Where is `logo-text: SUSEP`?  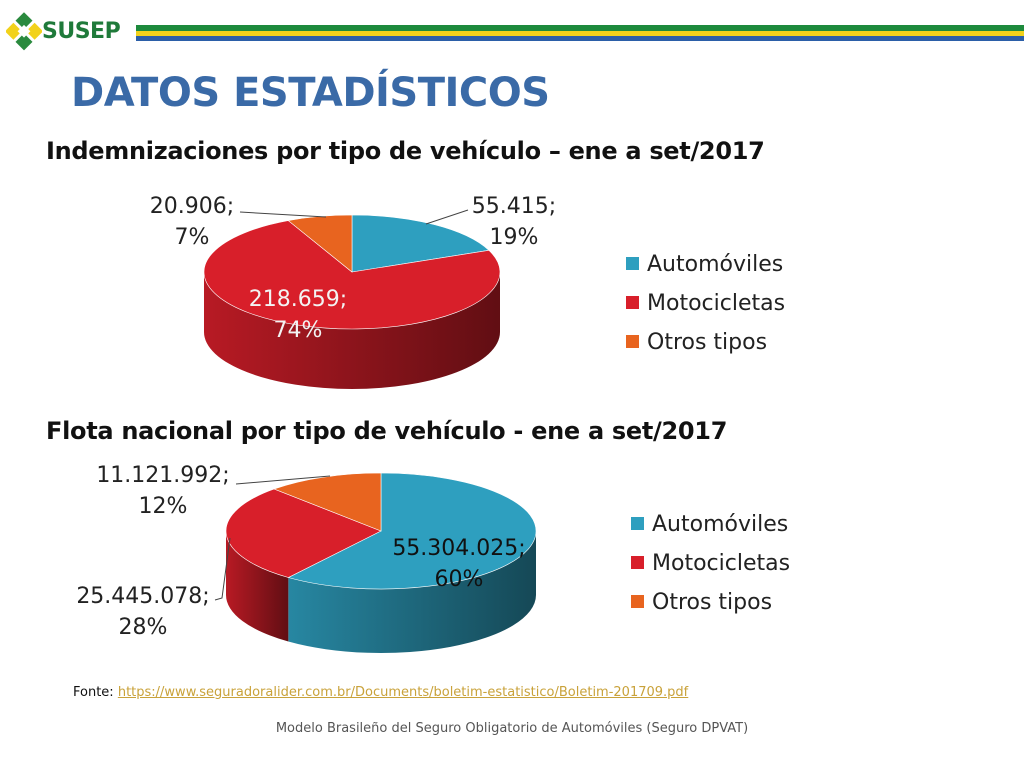
logo-text: SUSEP is located at coordinates (81, 31).